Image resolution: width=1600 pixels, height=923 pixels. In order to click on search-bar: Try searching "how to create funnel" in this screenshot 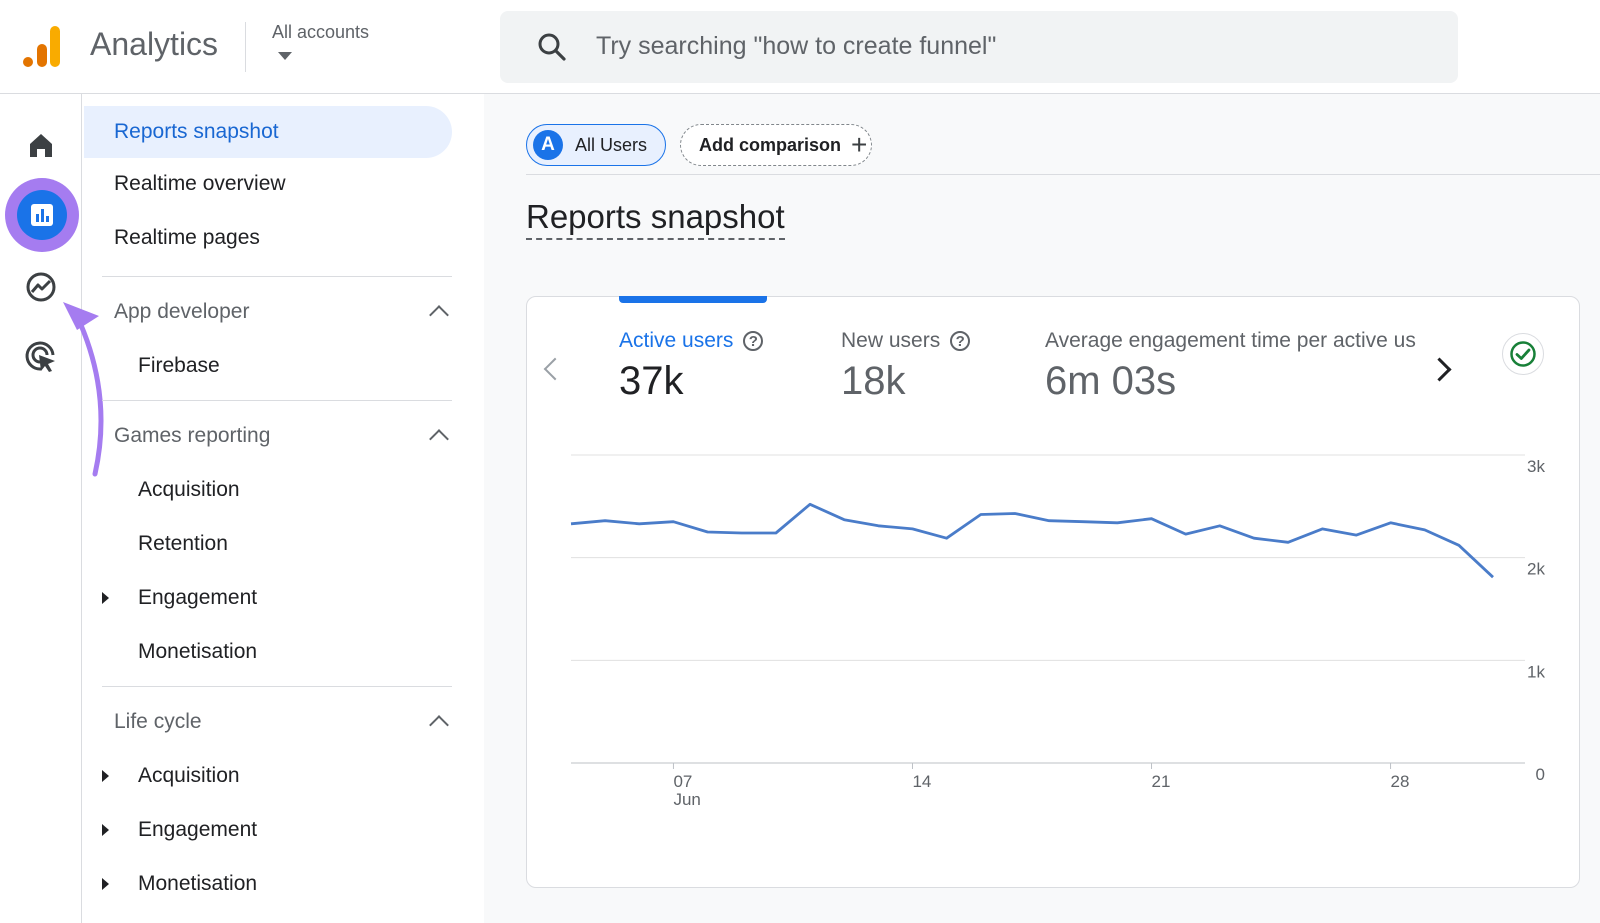, I will do `click(979, 47)`.